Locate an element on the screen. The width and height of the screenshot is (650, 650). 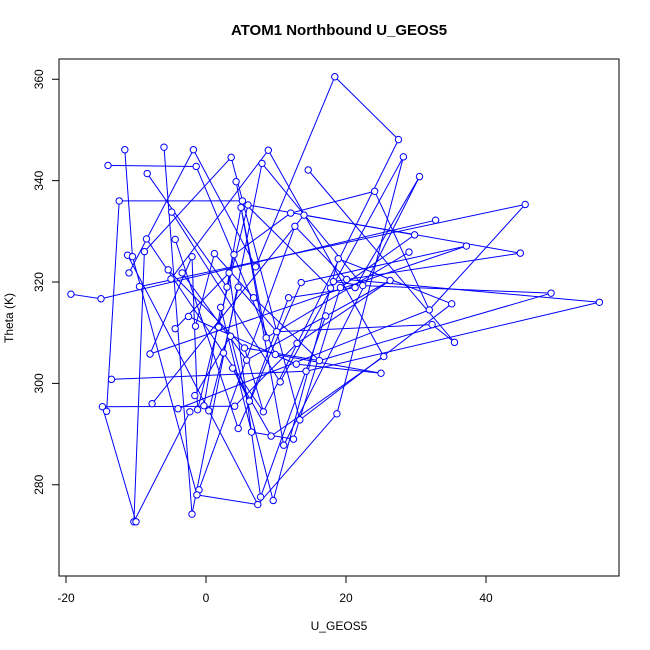
y-axis: 280300320340360 is located at coordinates (45, 282).